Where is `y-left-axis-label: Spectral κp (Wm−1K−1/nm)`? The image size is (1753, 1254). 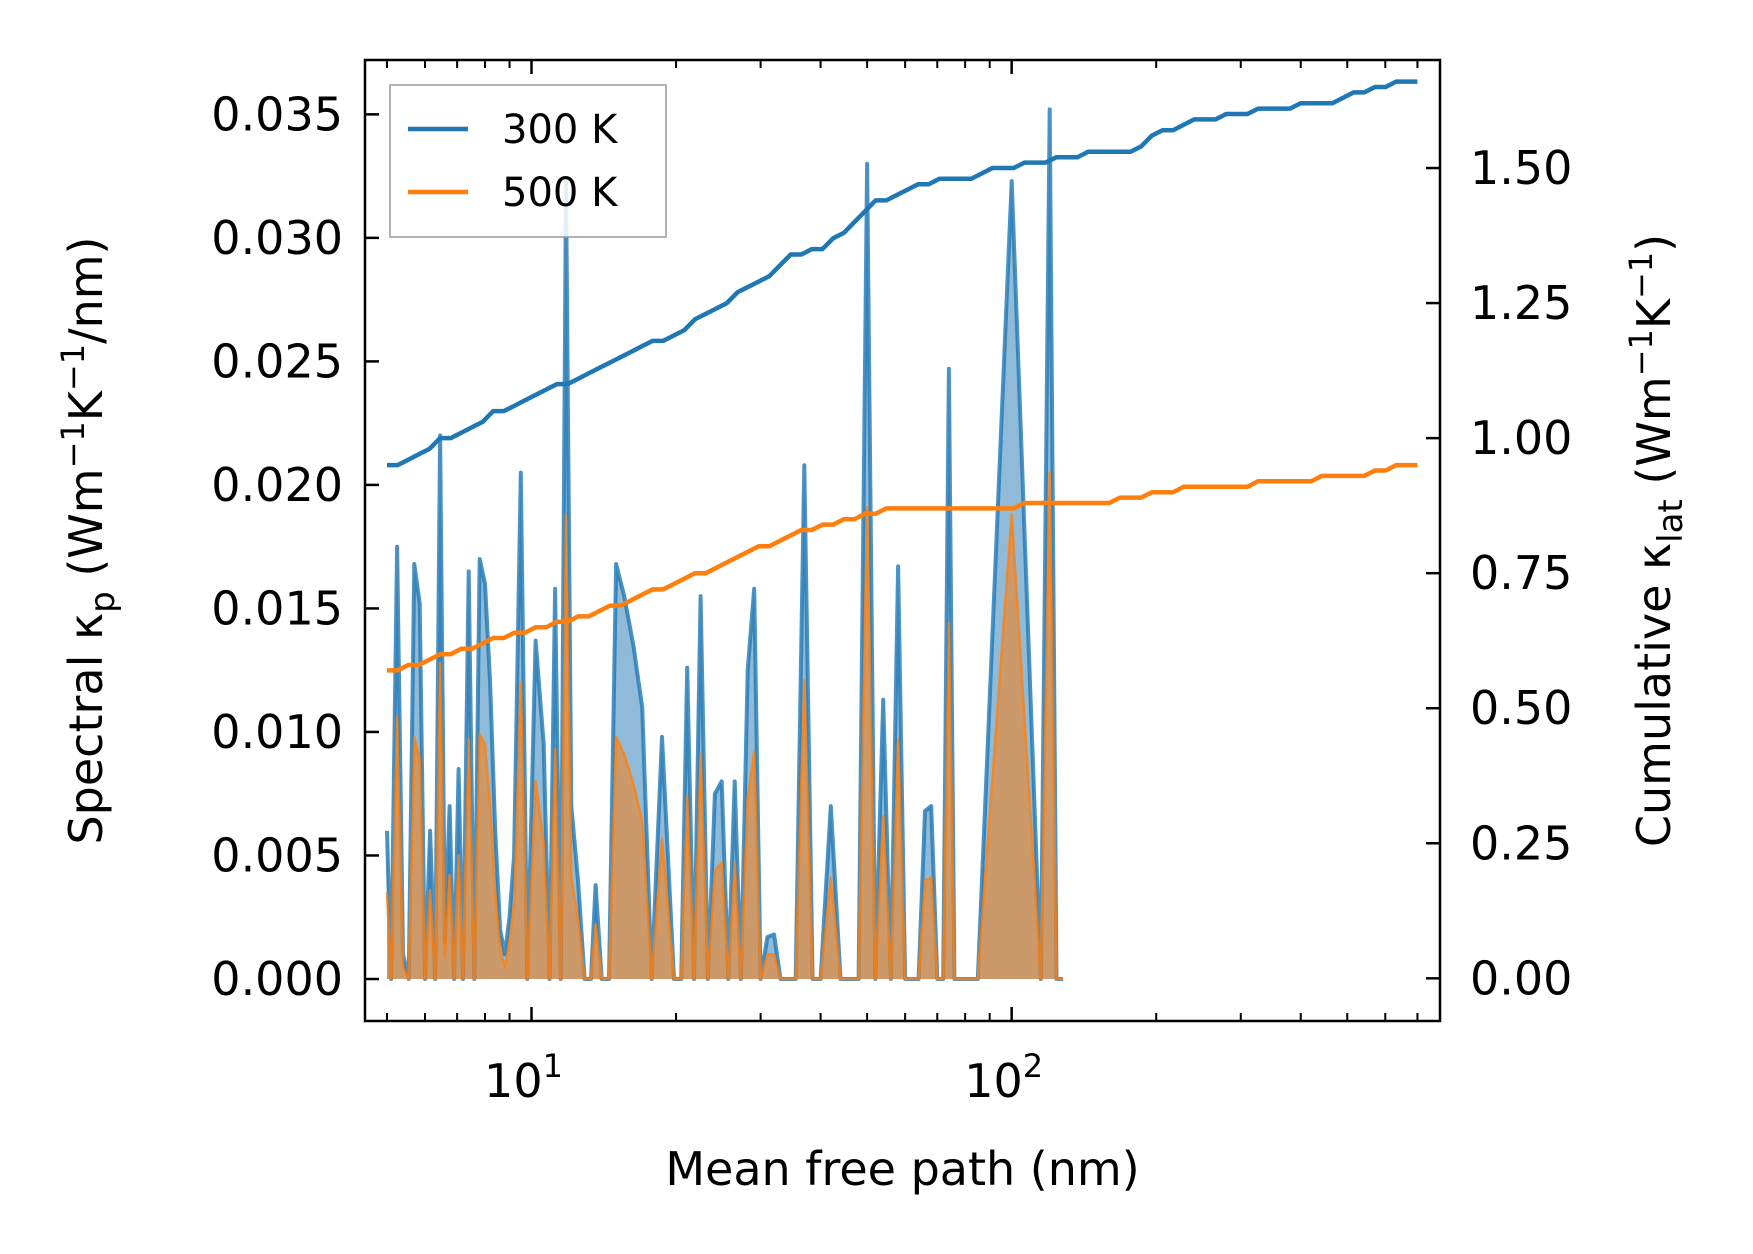 y-left-axis-label: Spectral κp (Wm−1K−1/nm) is located at coordinates (88, 540).